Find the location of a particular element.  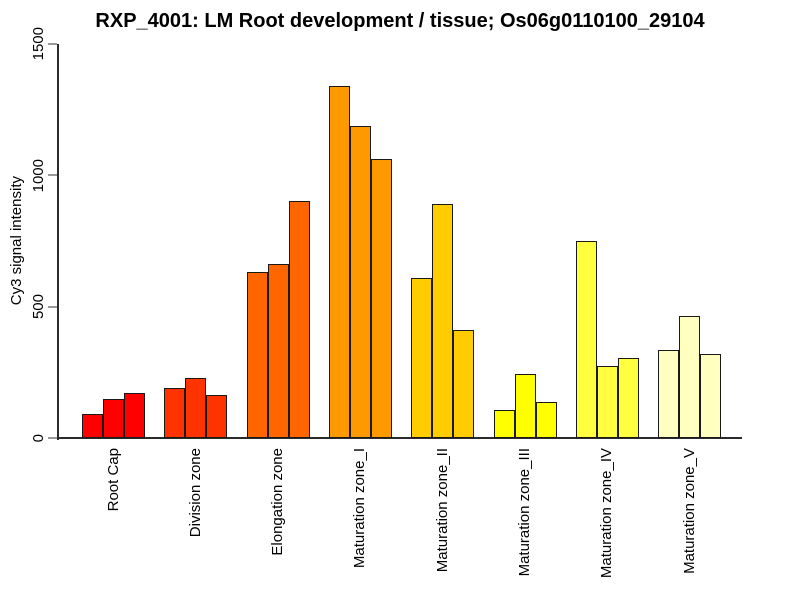

x-category-label: Maturation zone_II is located at coordinates (442, 510).